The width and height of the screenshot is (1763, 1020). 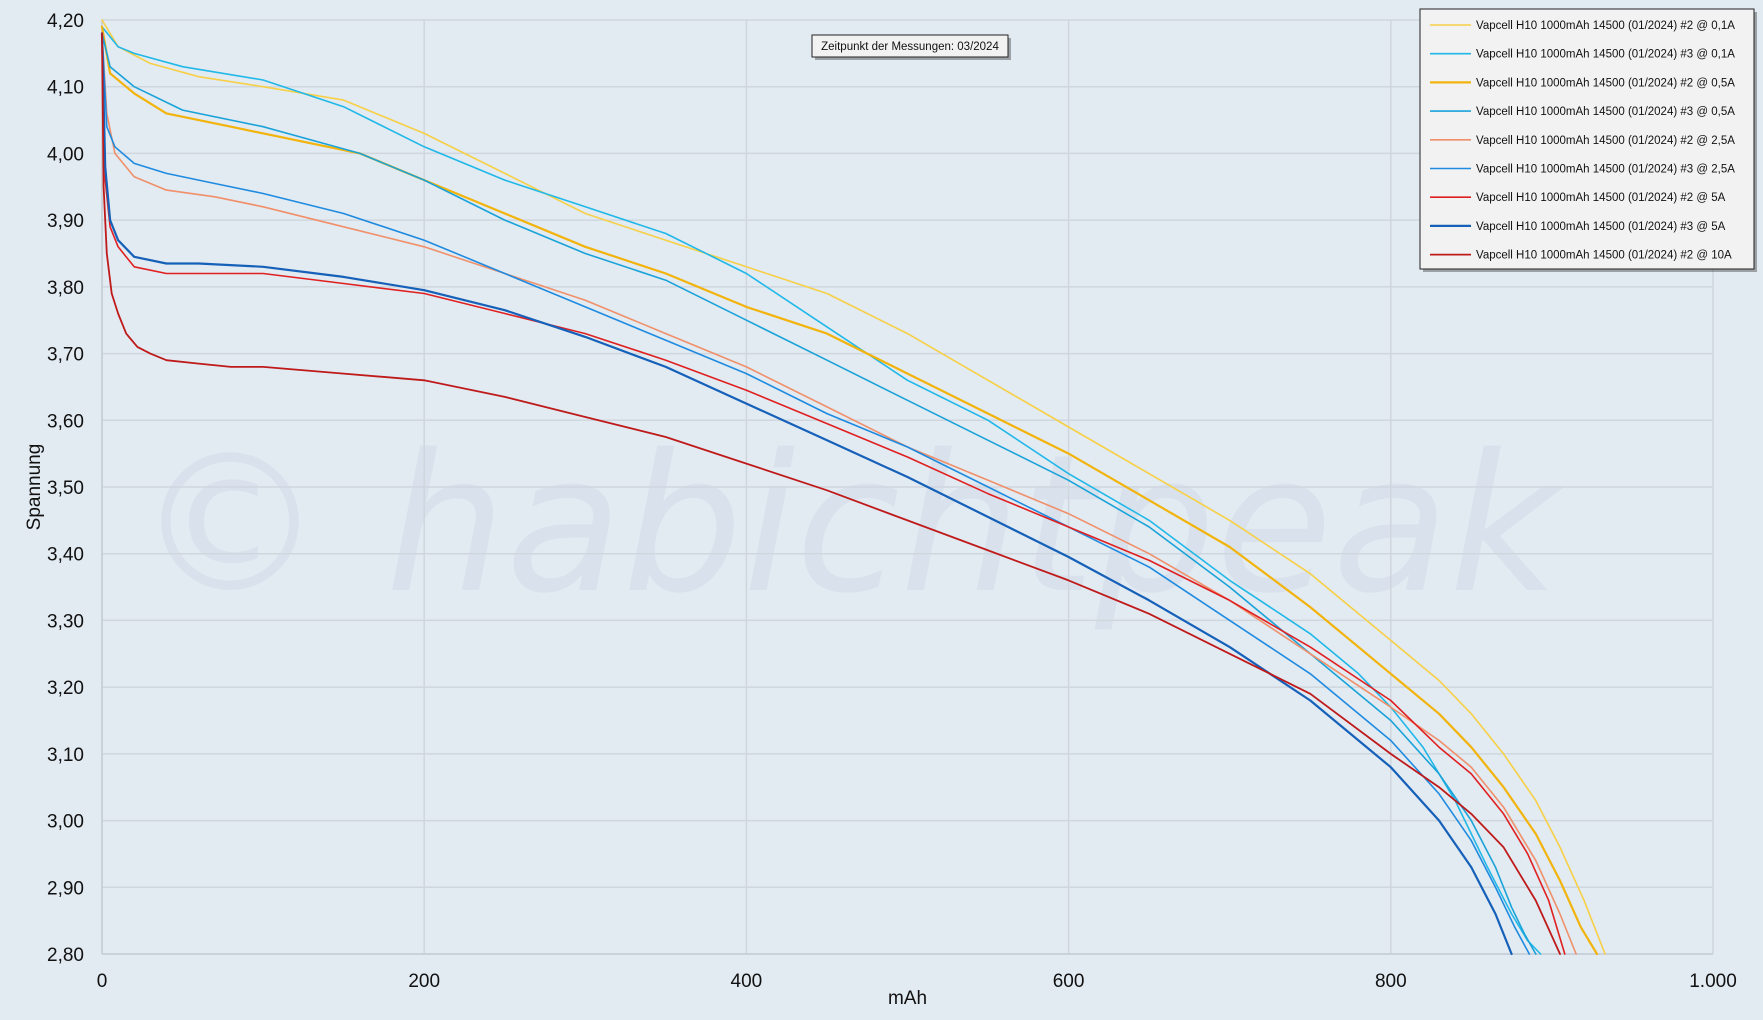 What do you see at coordinates (65, 888) in the screenshot?
I see `y-tick-label: 2,90` at bounding box center [65, 888].